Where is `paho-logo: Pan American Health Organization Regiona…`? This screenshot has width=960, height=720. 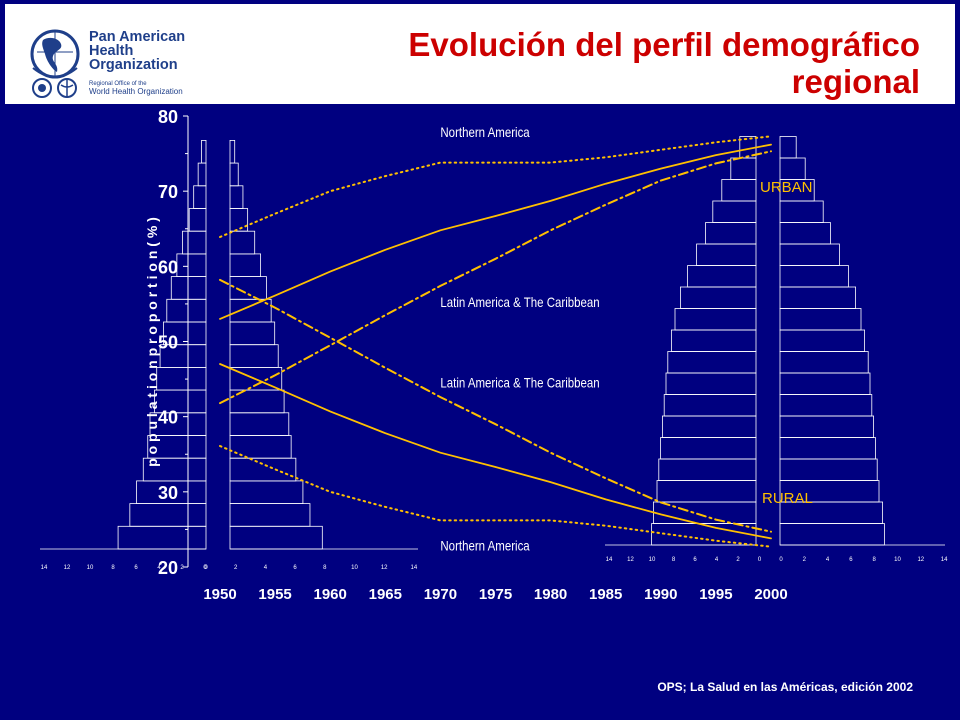
paho-logo: Pan American Health Organization Regiona… is located at coordinates (122, 62).